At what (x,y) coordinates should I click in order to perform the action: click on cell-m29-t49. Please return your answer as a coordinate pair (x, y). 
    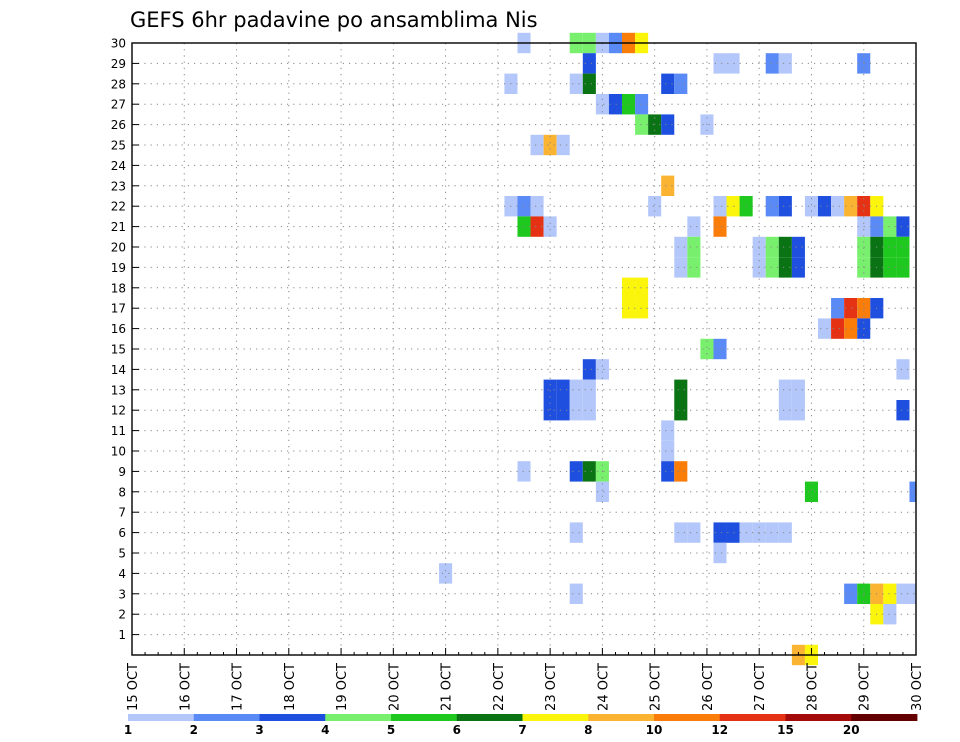
    Looking at the image, I should click on (772, 63).